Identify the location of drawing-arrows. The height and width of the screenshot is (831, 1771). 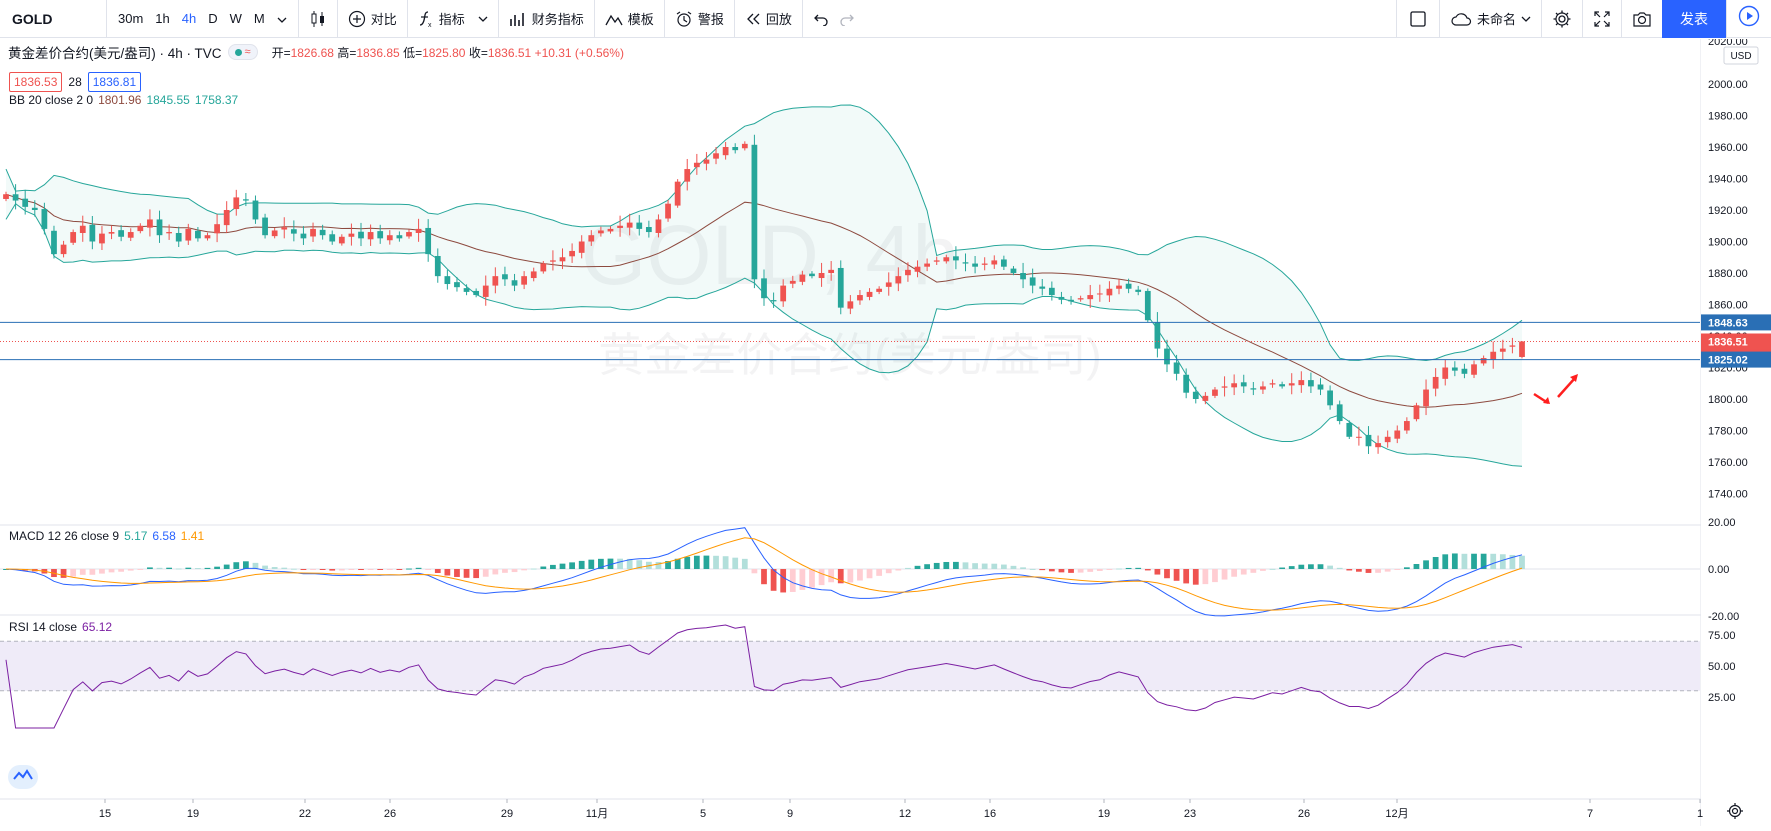
(1555, 389).